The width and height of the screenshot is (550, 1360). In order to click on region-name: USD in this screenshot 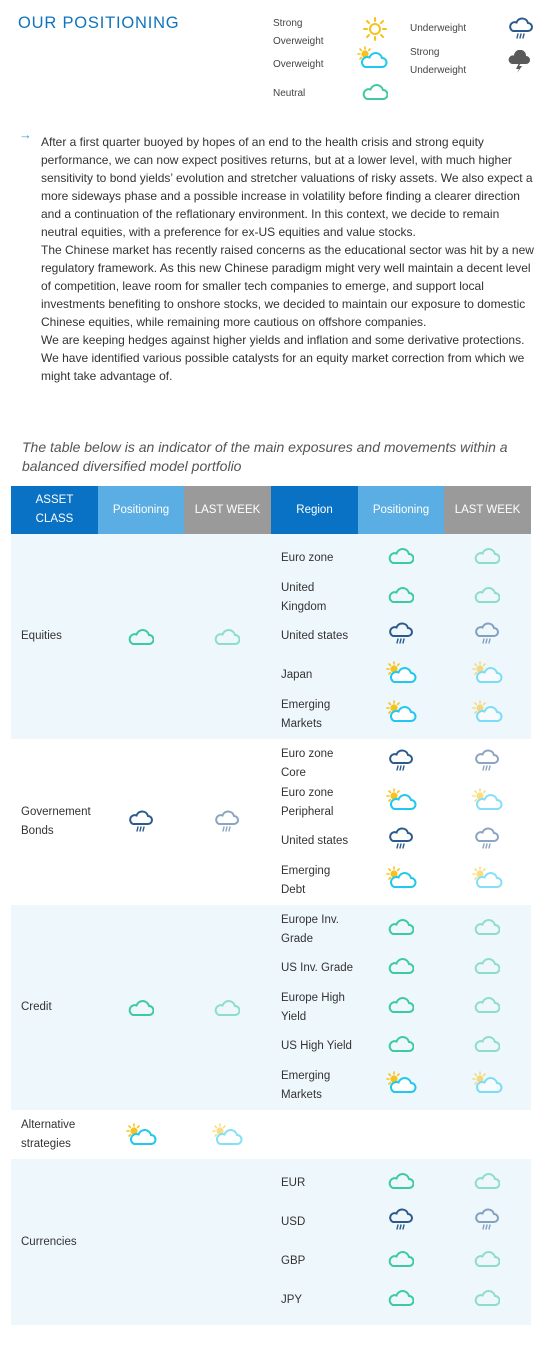, I will do `click(293, 1222)`.